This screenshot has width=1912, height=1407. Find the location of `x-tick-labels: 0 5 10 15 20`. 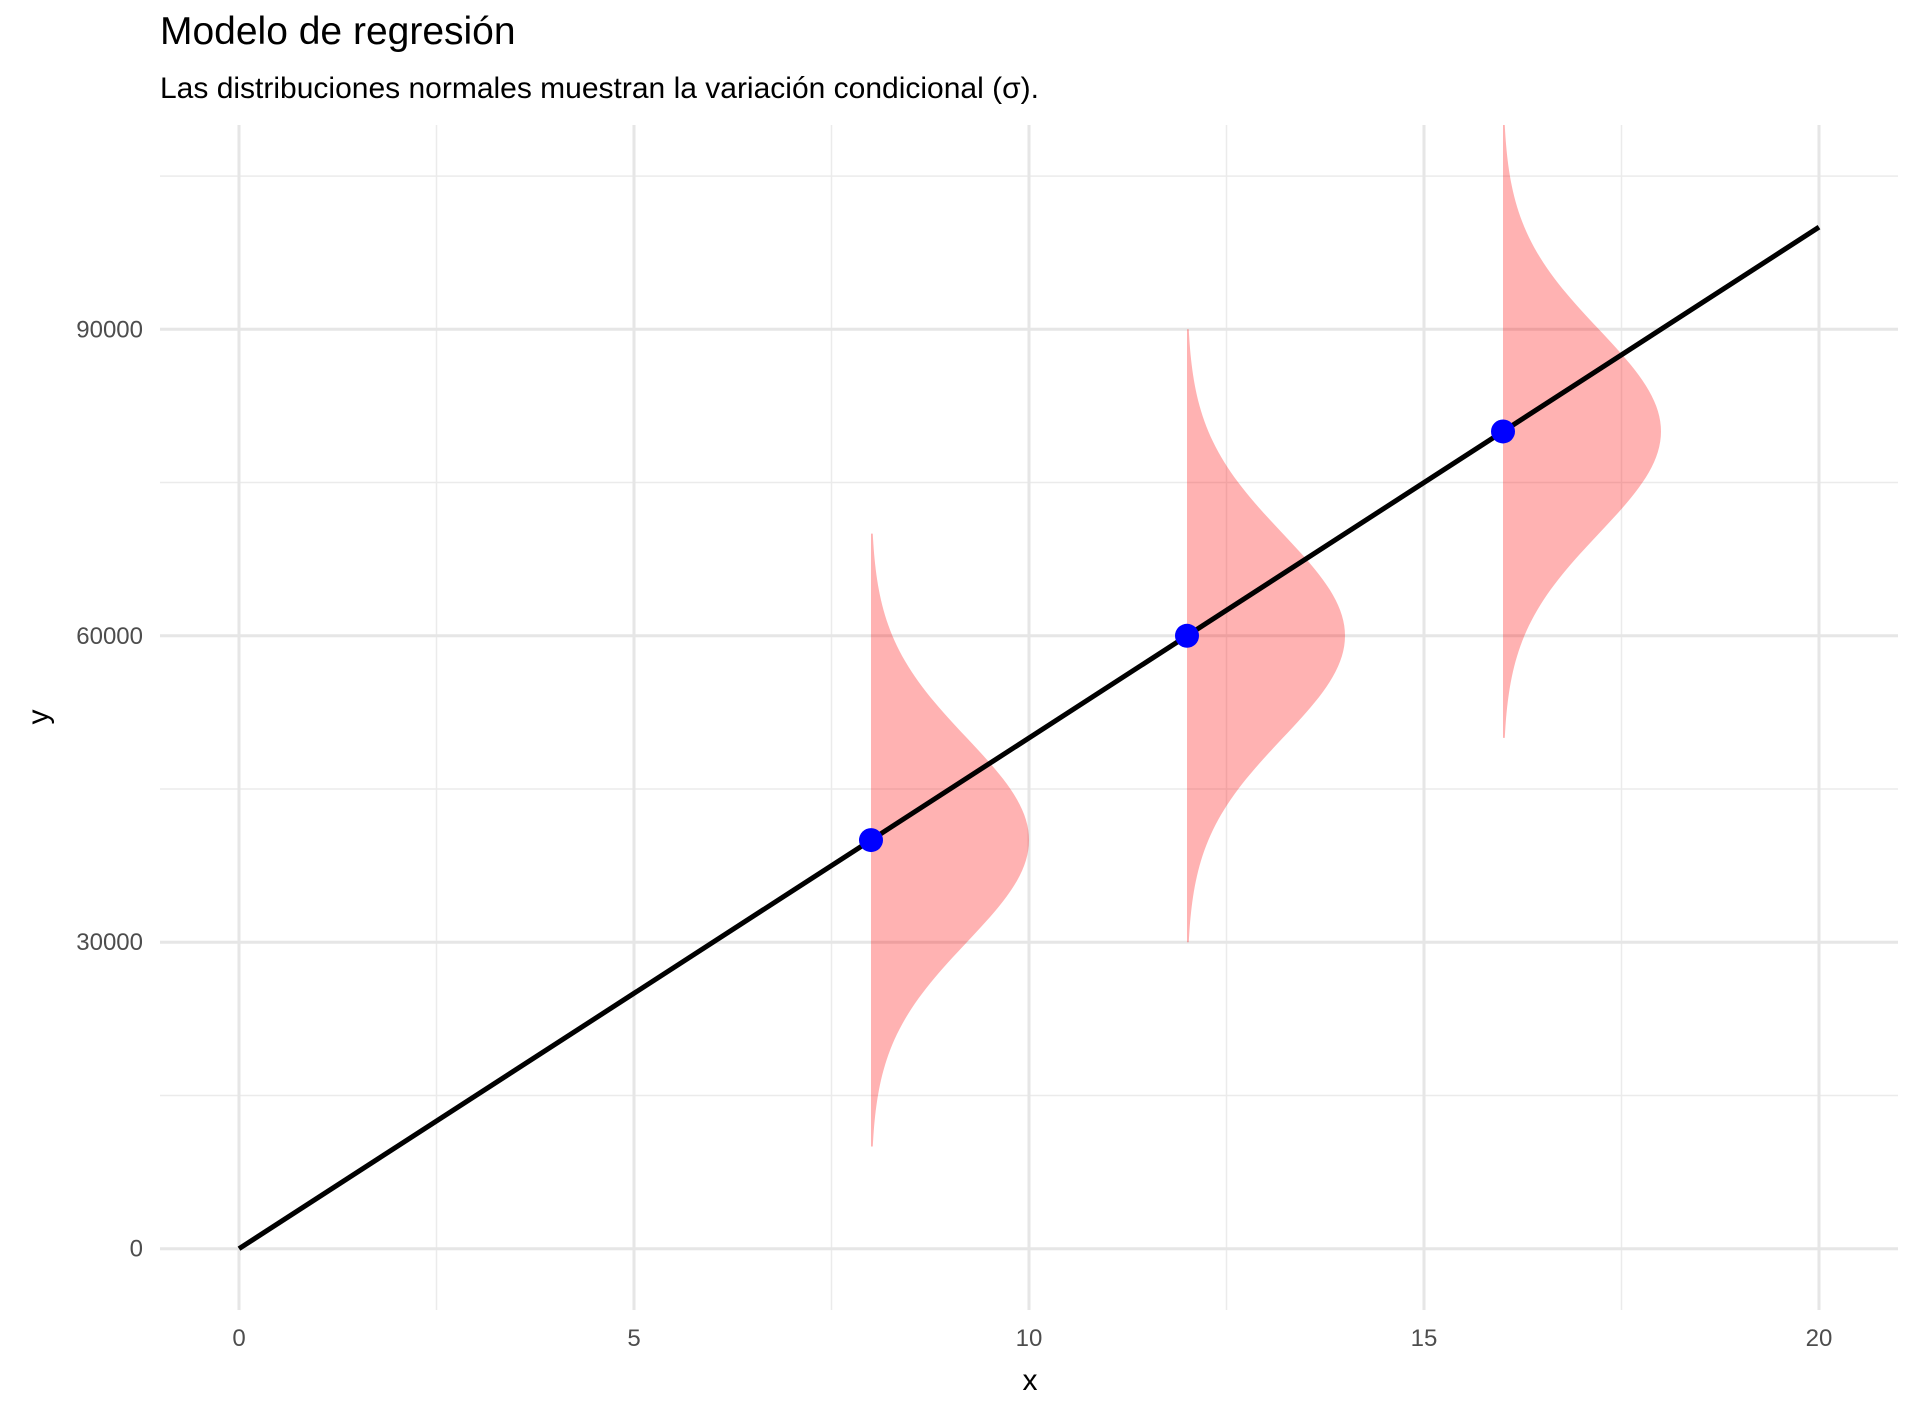

x-tick-labels: 0 5 10 15 20 is located at coordinates (1032, 1338).